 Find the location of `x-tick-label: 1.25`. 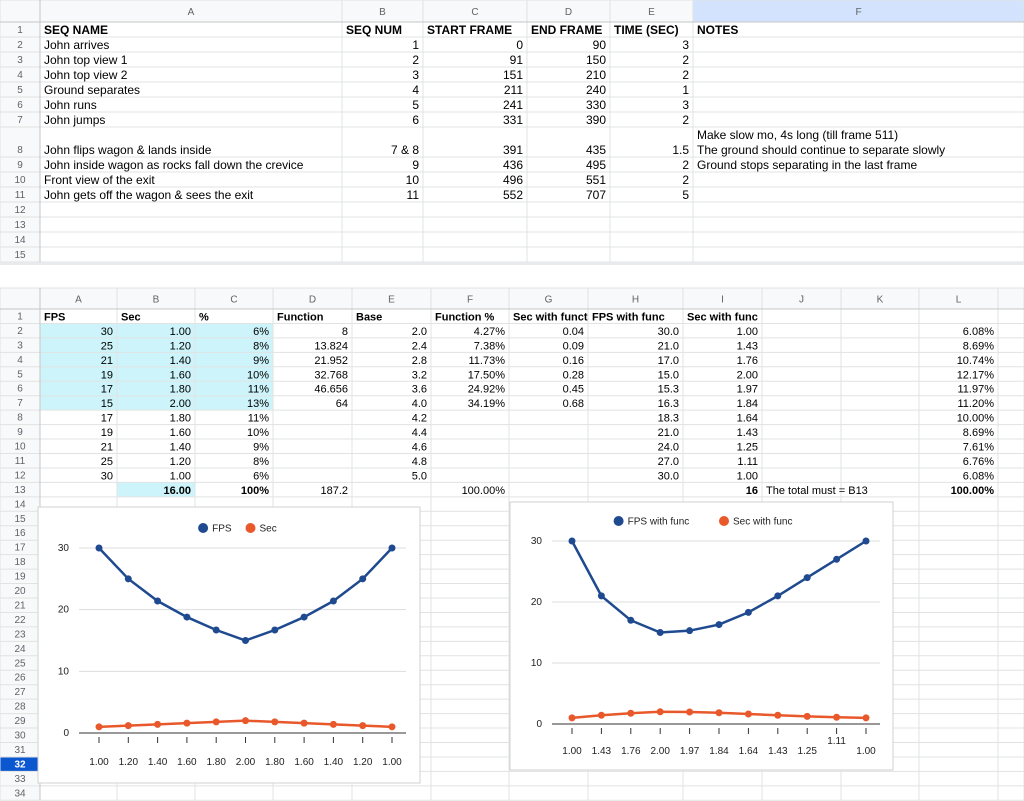

x-tick-label: 1.25 is located at coordinates (807, 751).